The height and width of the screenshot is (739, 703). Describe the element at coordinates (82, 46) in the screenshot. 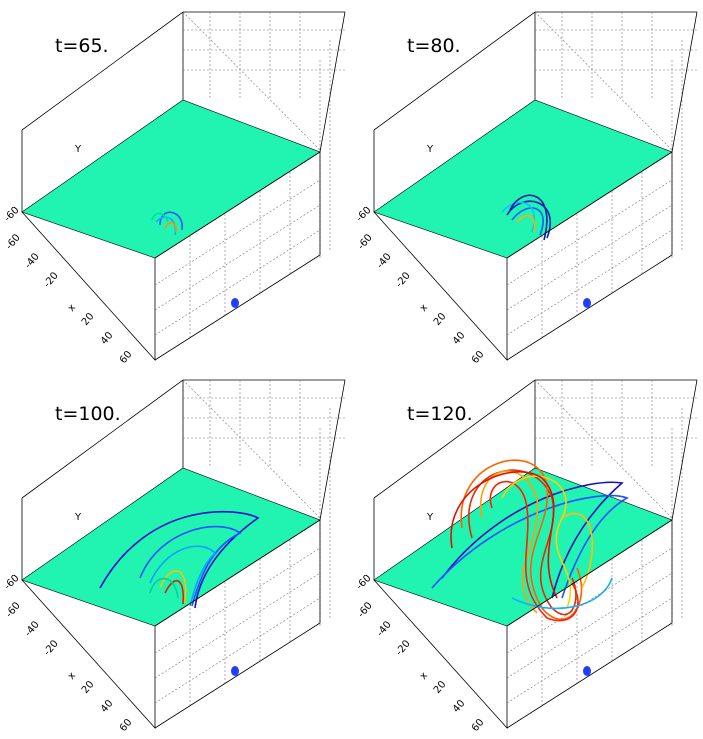

I see `panel-title: t=65.` at that location.